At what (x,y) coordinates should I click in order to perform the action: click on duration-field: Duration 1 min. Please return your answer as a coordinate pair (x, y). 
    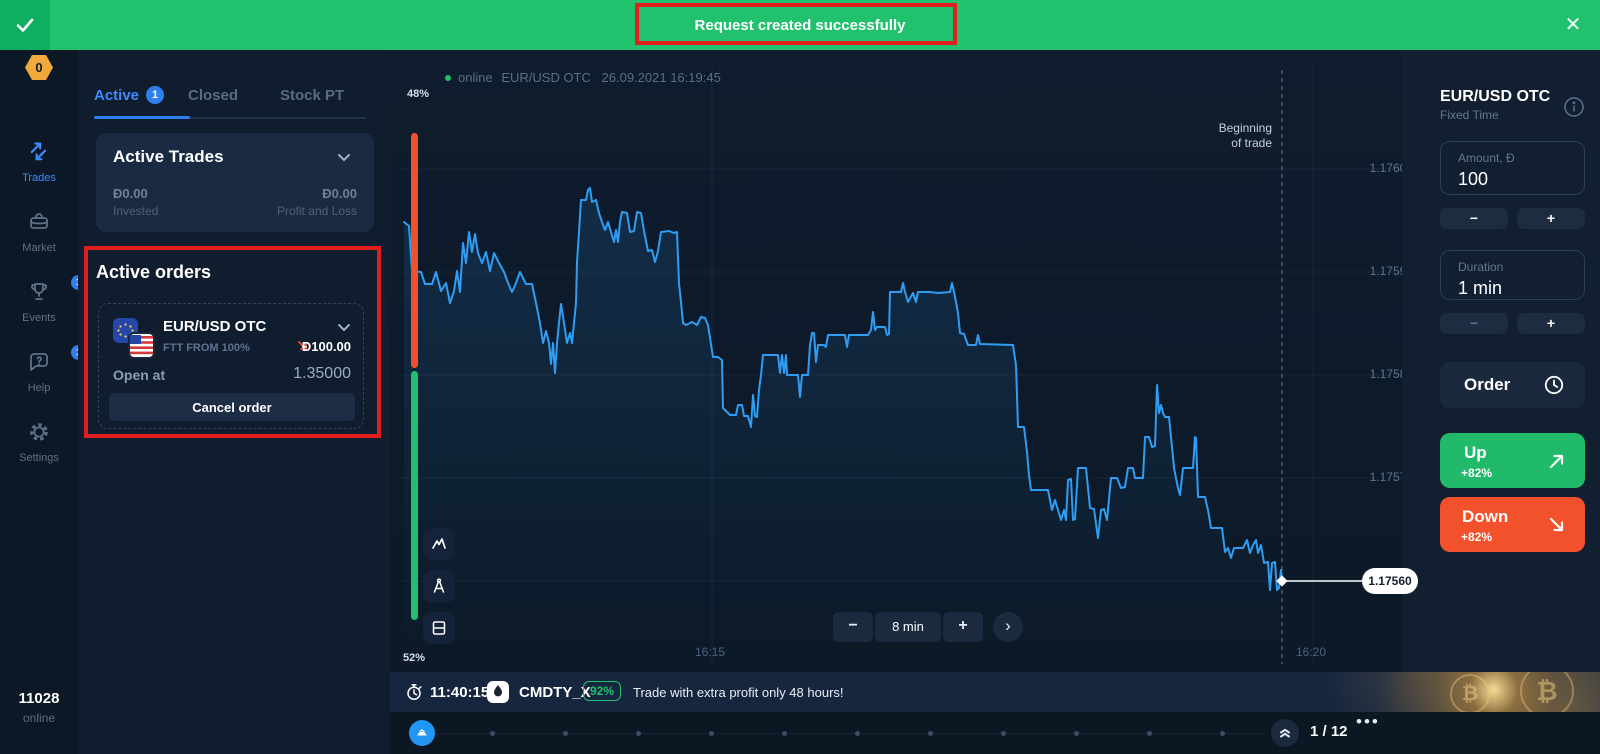
    Looking at the image, I should click on (1512, 275).